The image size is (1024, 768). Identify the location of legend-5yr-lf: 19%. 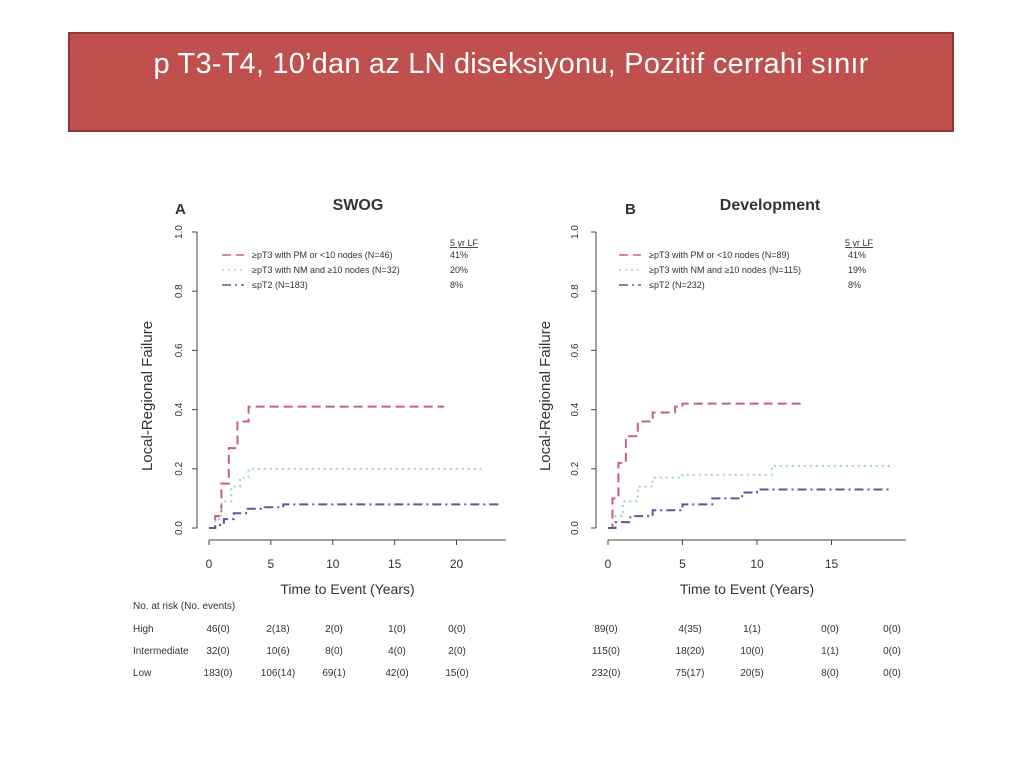
(857, 270).